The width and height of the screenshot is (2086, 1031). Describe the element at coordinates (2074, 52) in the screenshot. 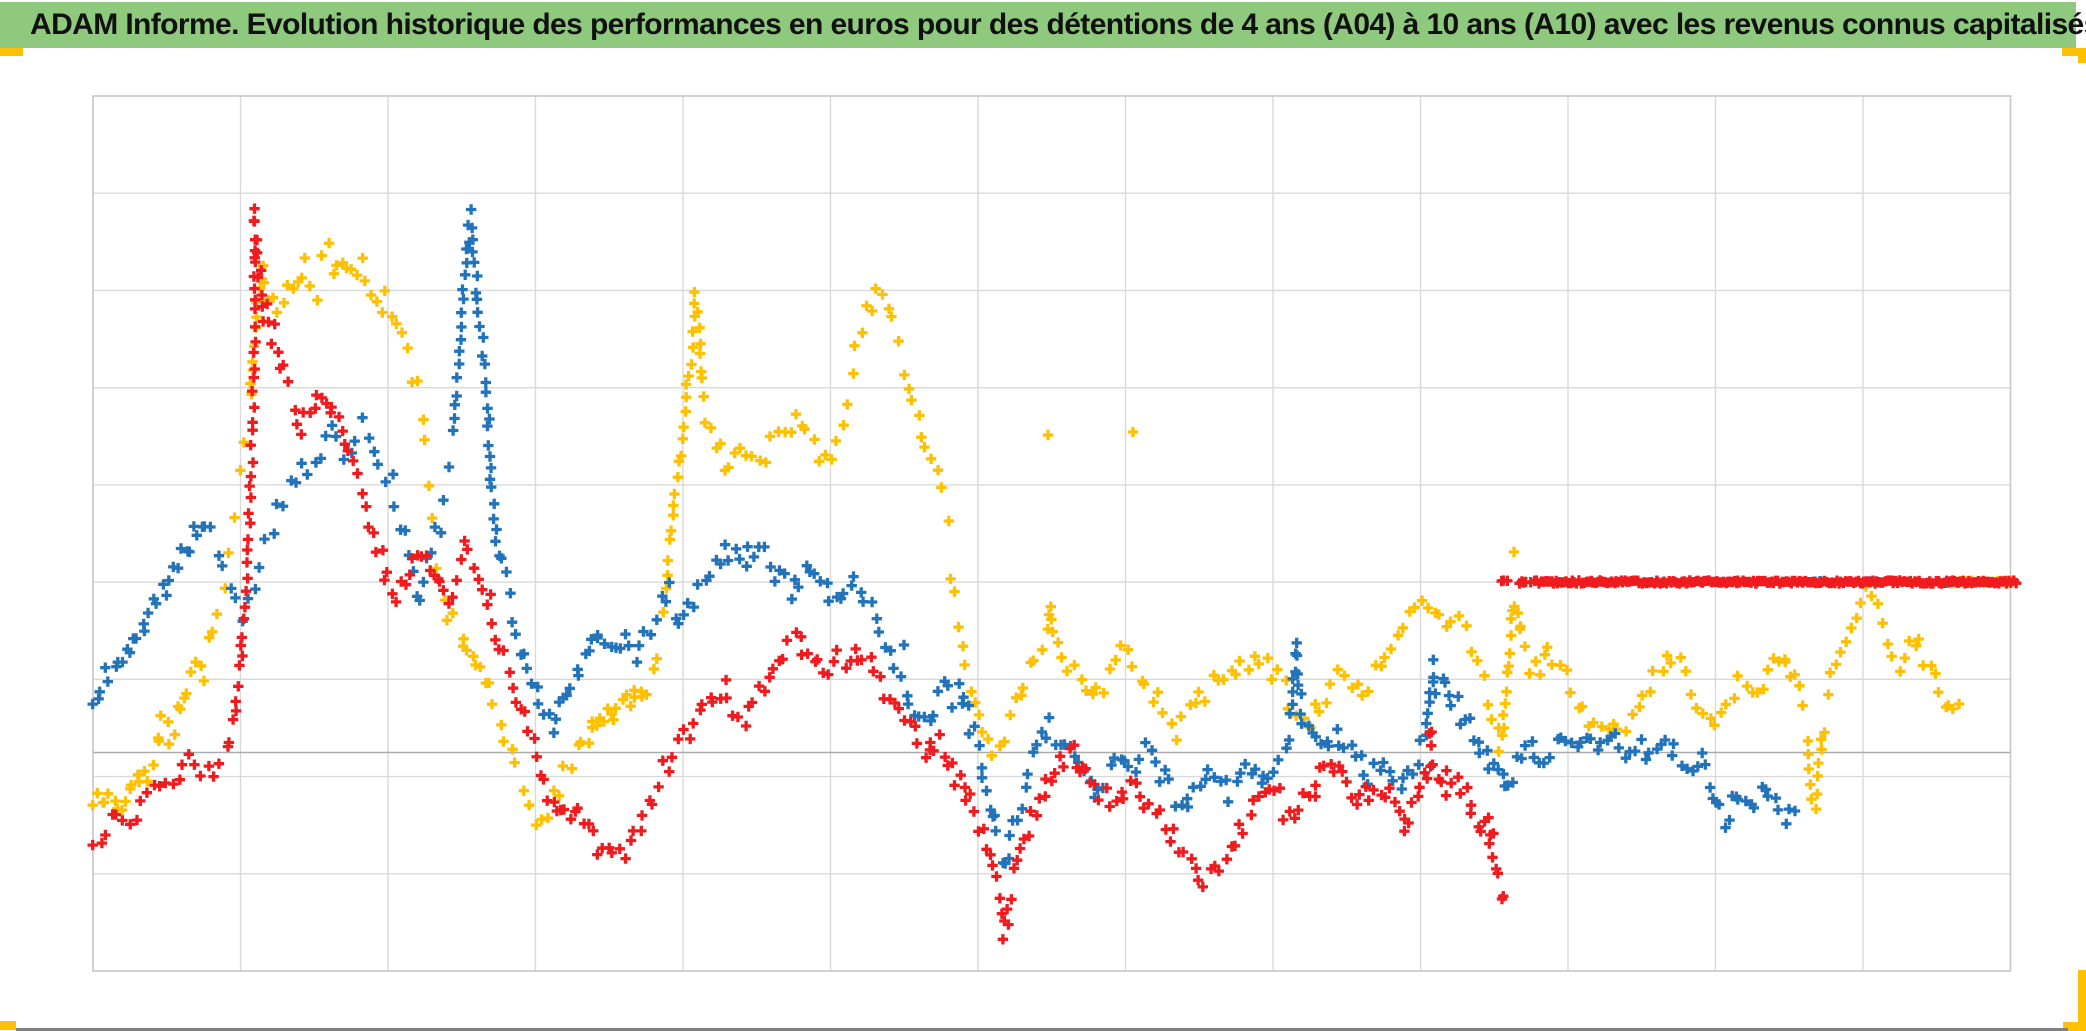

I see `corner-accent-top-right` at that location.